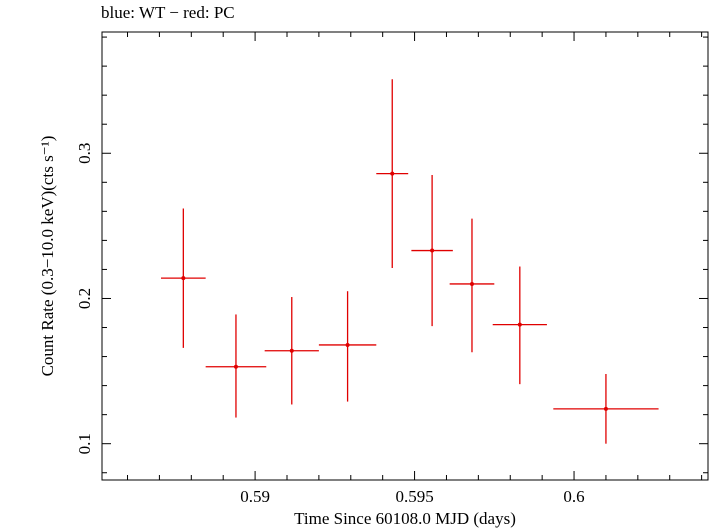 This screenshot has width=709, height=532. What do you see at coordinates (573, 496) in the screenshot?
I see `x-tick-label: 0.6` at bounding box center [573, 496].